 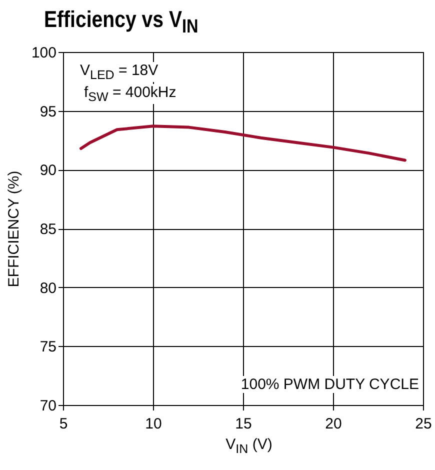 What do you see at coordinates (48, 171) in the screenshot?
I see `y-tick-label: 90` at bounding box center [48, 171].